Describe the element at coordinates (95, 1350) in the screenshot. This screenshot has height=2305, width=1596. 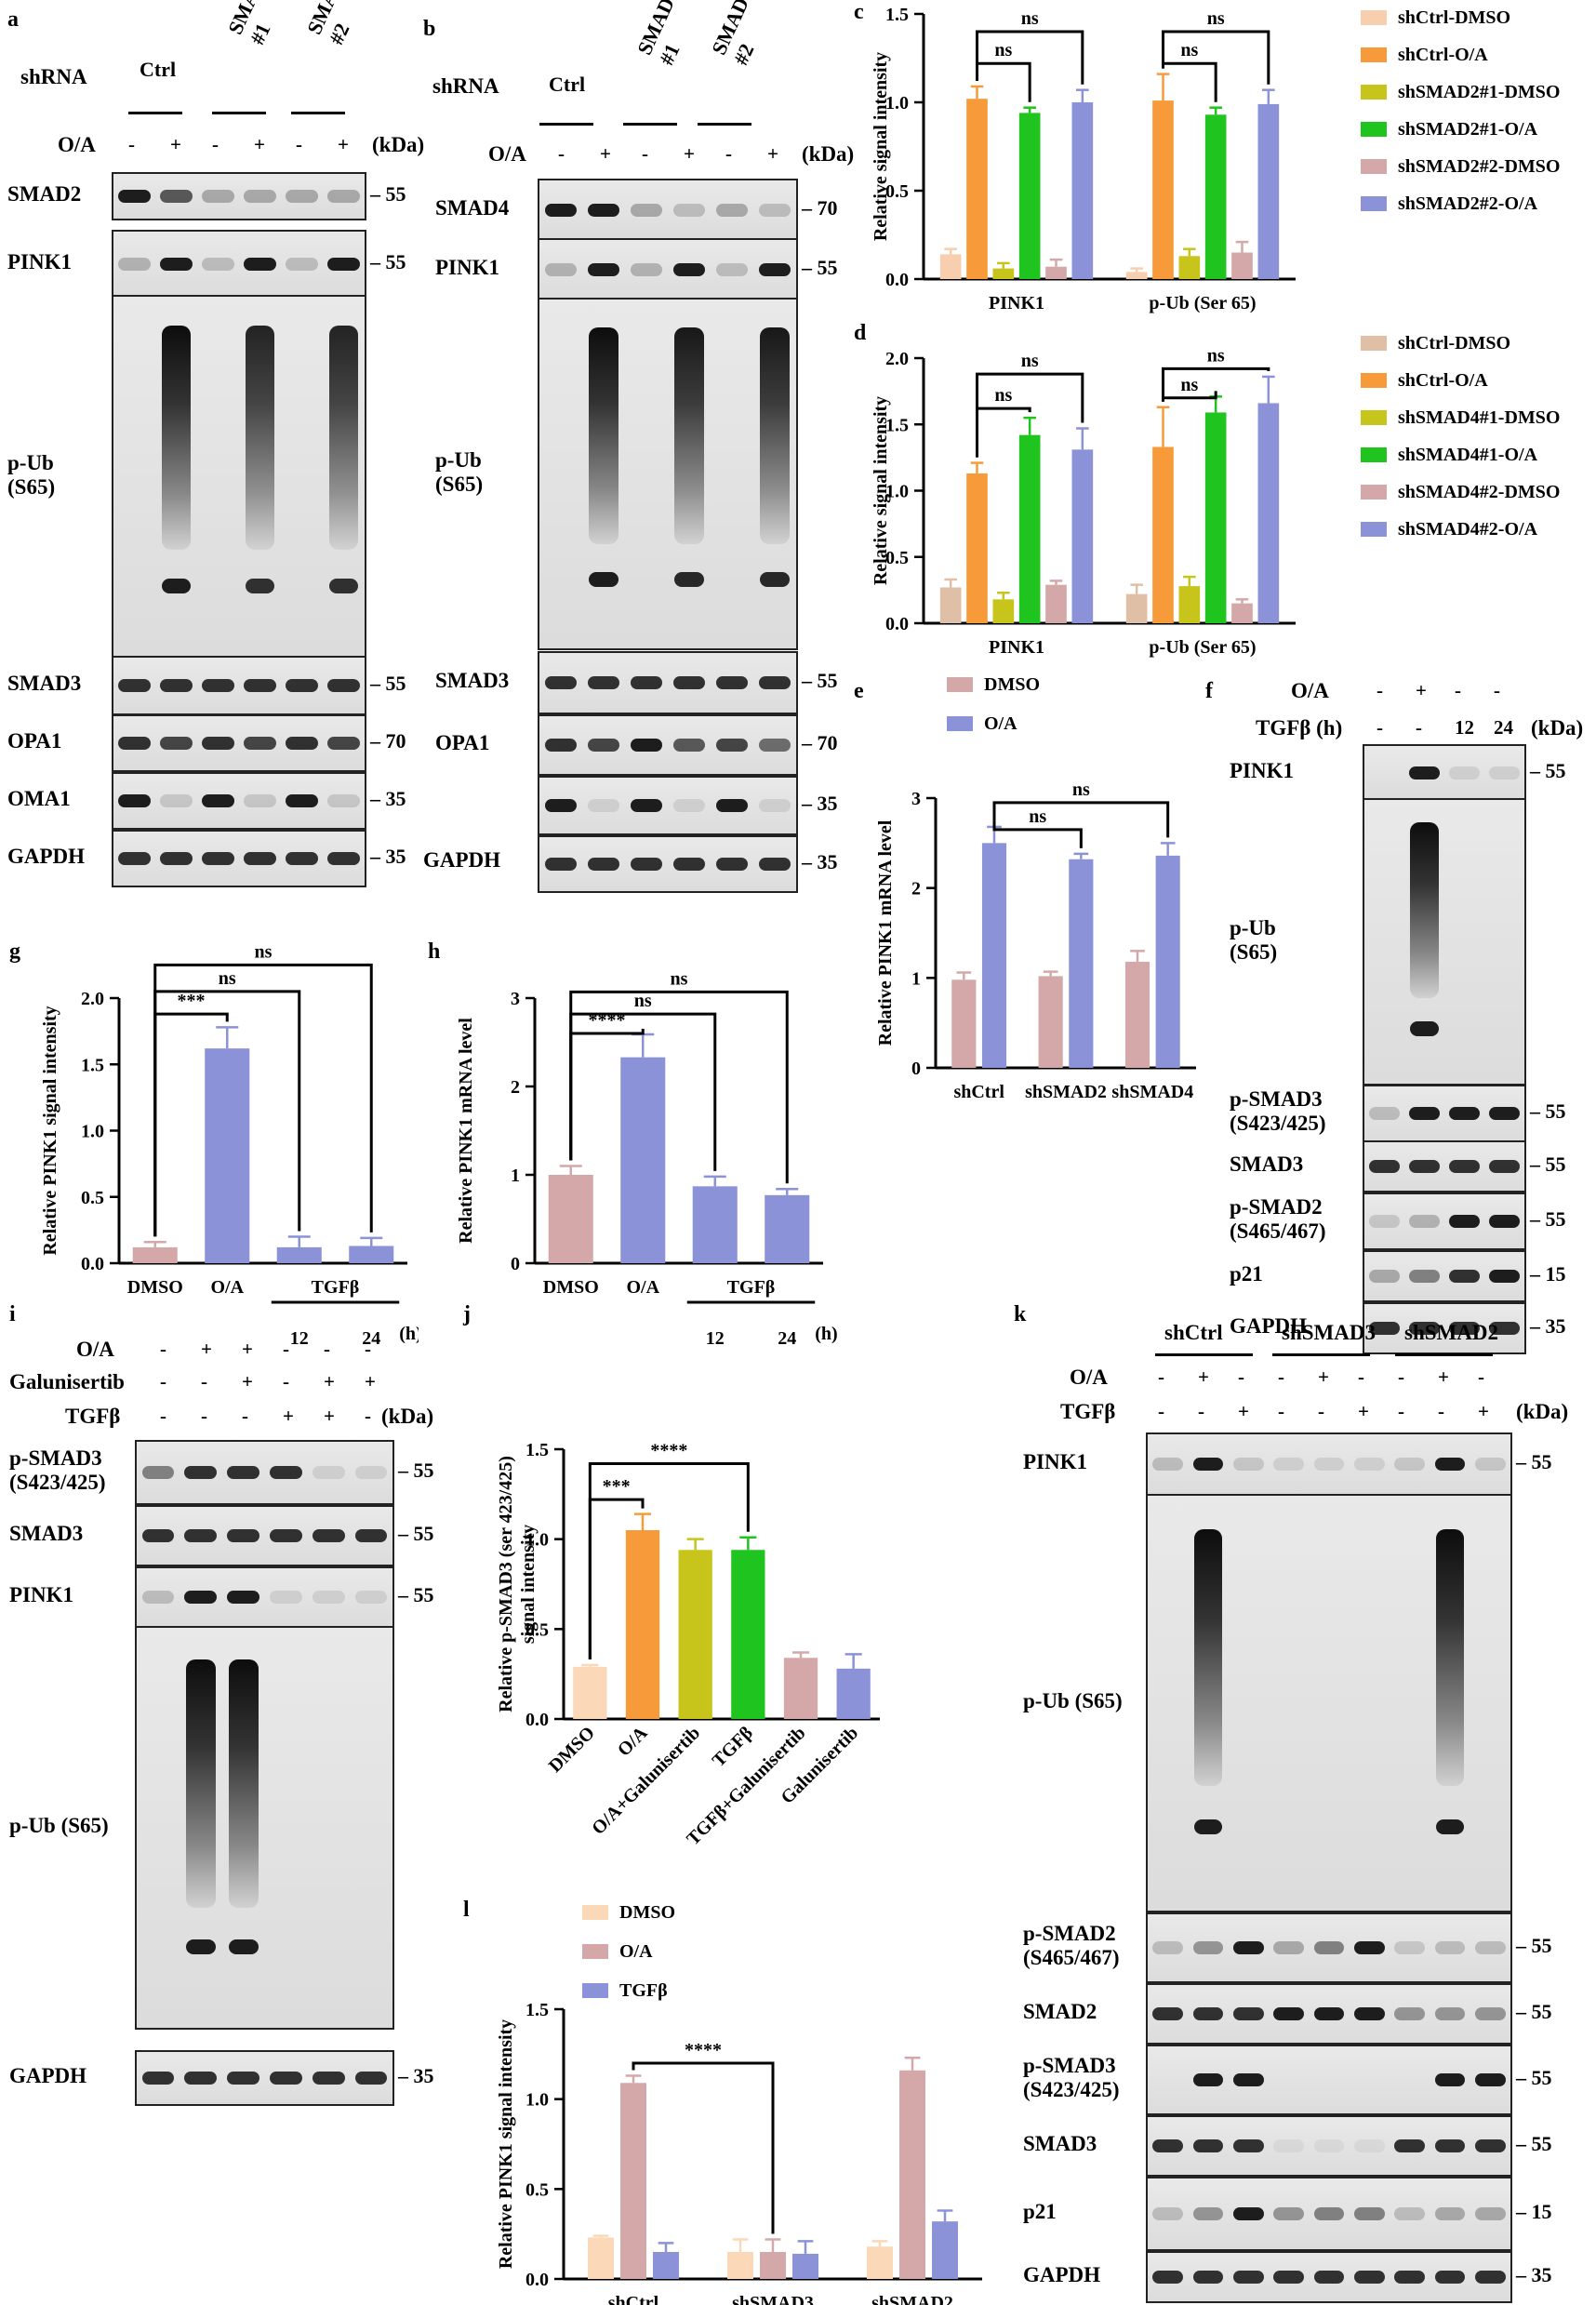
I see `treatment-label: O/A` at that location.